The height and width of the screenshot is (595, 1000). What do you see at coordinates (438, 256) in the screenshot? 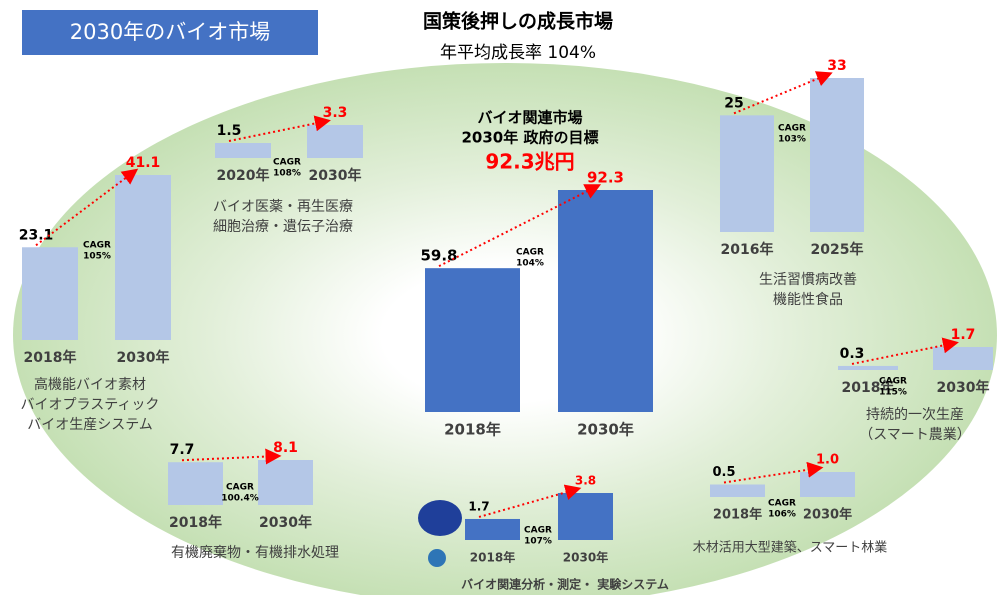
I see `value-label: 59.8` at bounding box center [438, 256].